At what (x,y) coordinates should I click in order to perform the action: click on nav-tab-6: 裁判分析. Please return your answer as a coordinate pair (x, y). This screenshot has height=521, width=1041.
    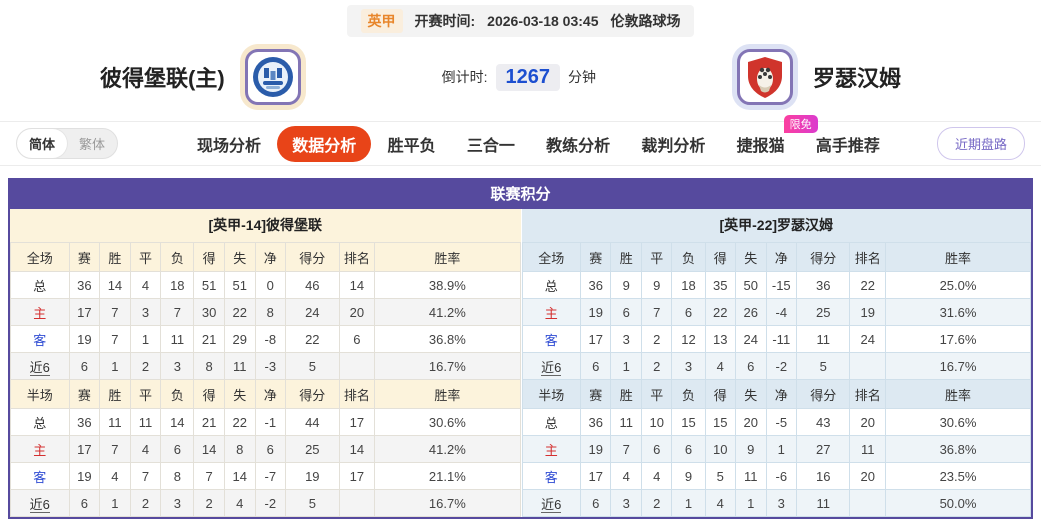
    Looking at the image, I should click on (673, 146).